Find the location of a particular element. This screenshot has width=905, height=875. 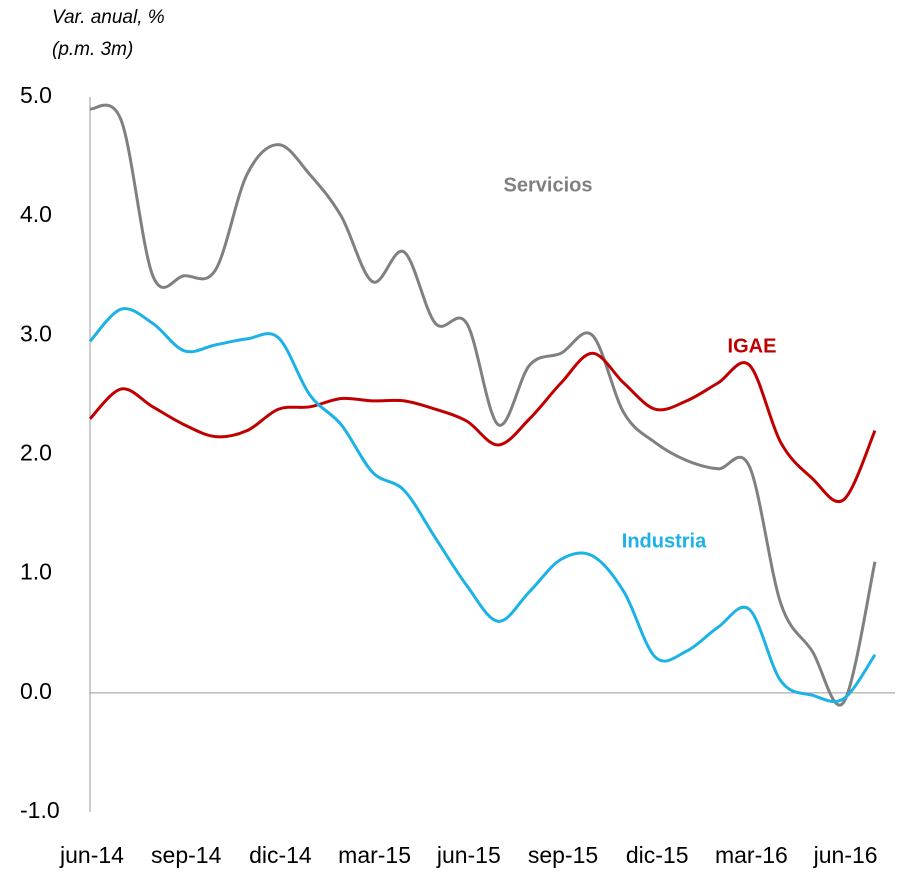

x-tick-label: dic-14 is located at coordinates (280, 855).